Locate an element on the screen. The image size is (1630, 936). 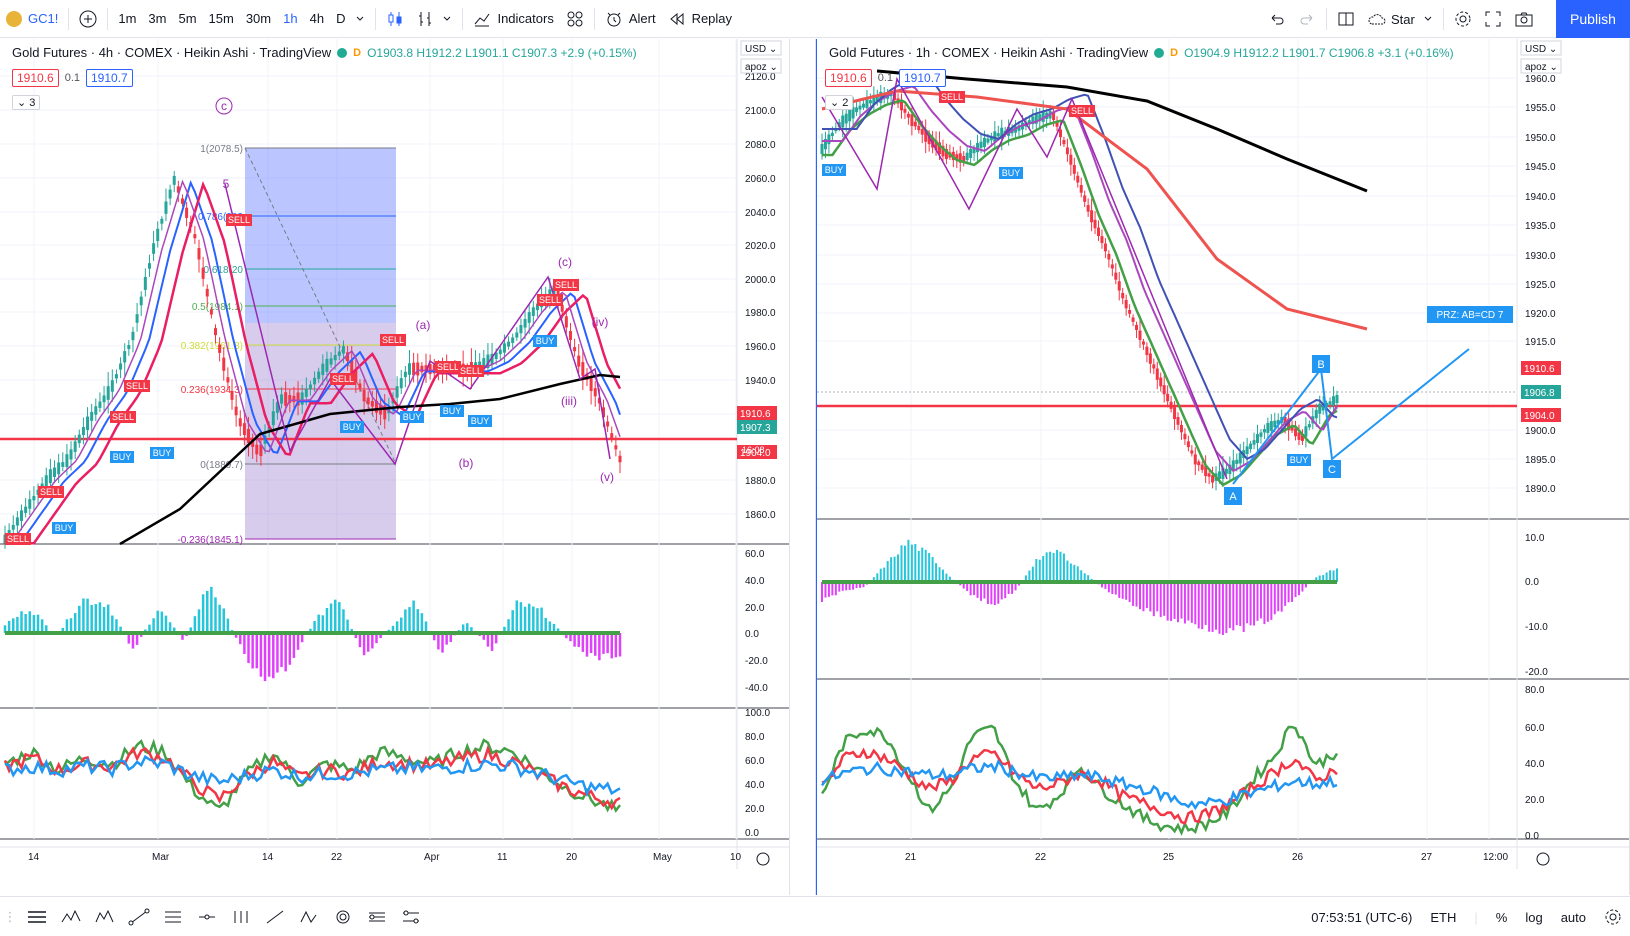
chart-style-bars-icon is located at coordinates (434, 19).